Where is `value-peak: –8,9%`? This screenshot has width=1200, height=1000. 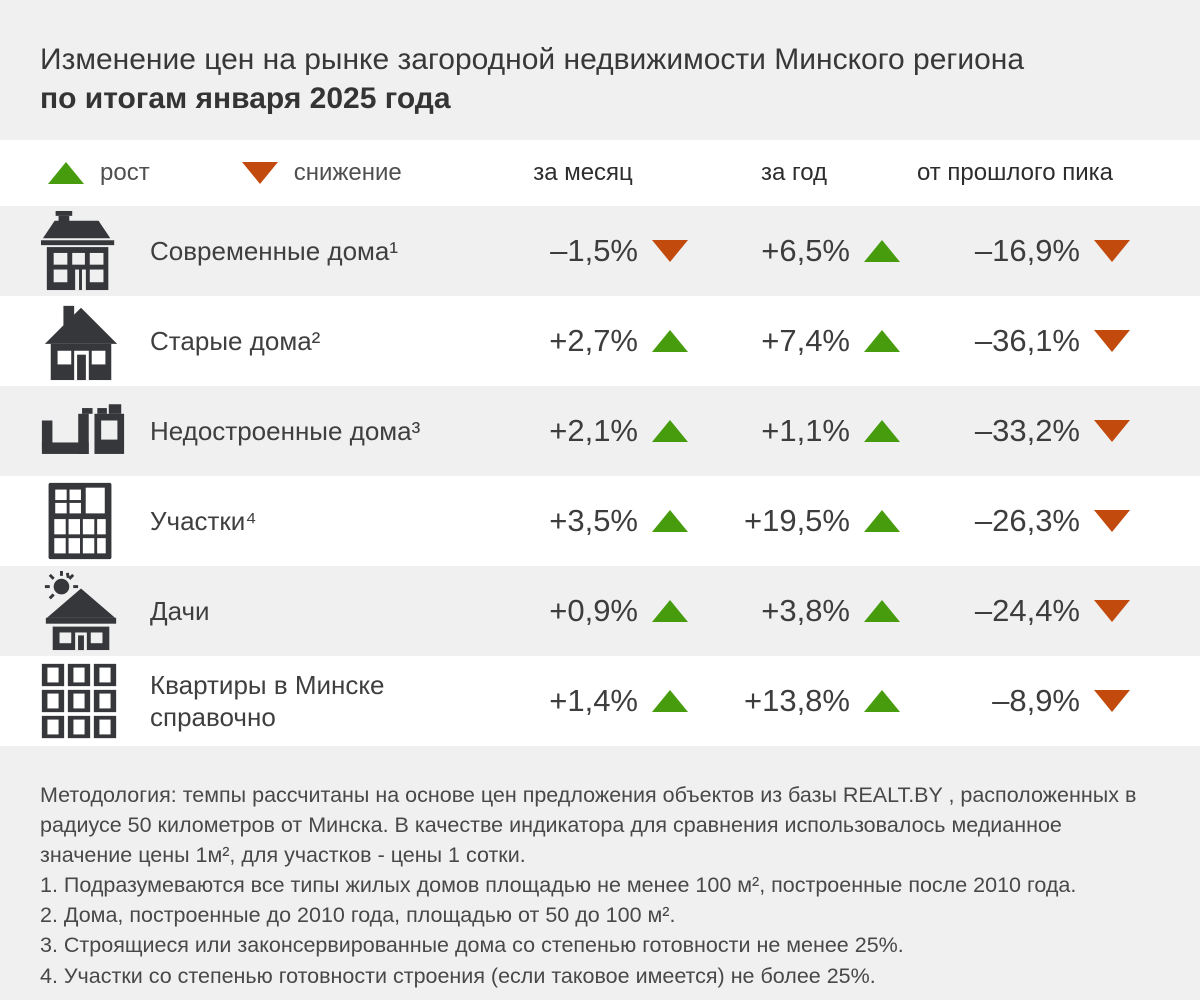 value-peak: –8,9% is located at coordinates (1015, 701).